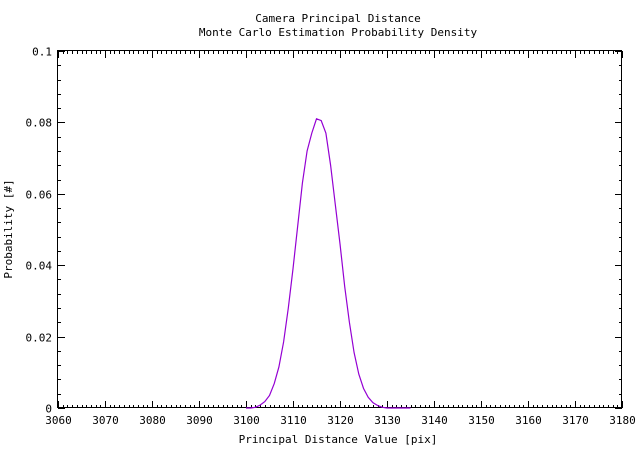 This screenshot has height=450, width=640. What do you see at coordinates (58, 420) in the screenshot?
I see `x-tick-label: 3060` at bounding box center [58, 420].